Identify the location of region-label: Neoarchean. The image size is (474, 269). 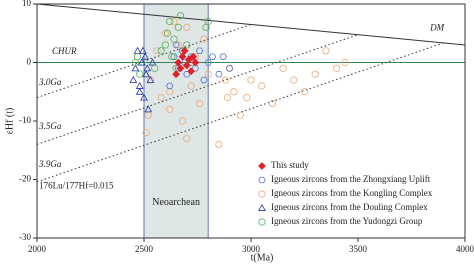
(176, 202).